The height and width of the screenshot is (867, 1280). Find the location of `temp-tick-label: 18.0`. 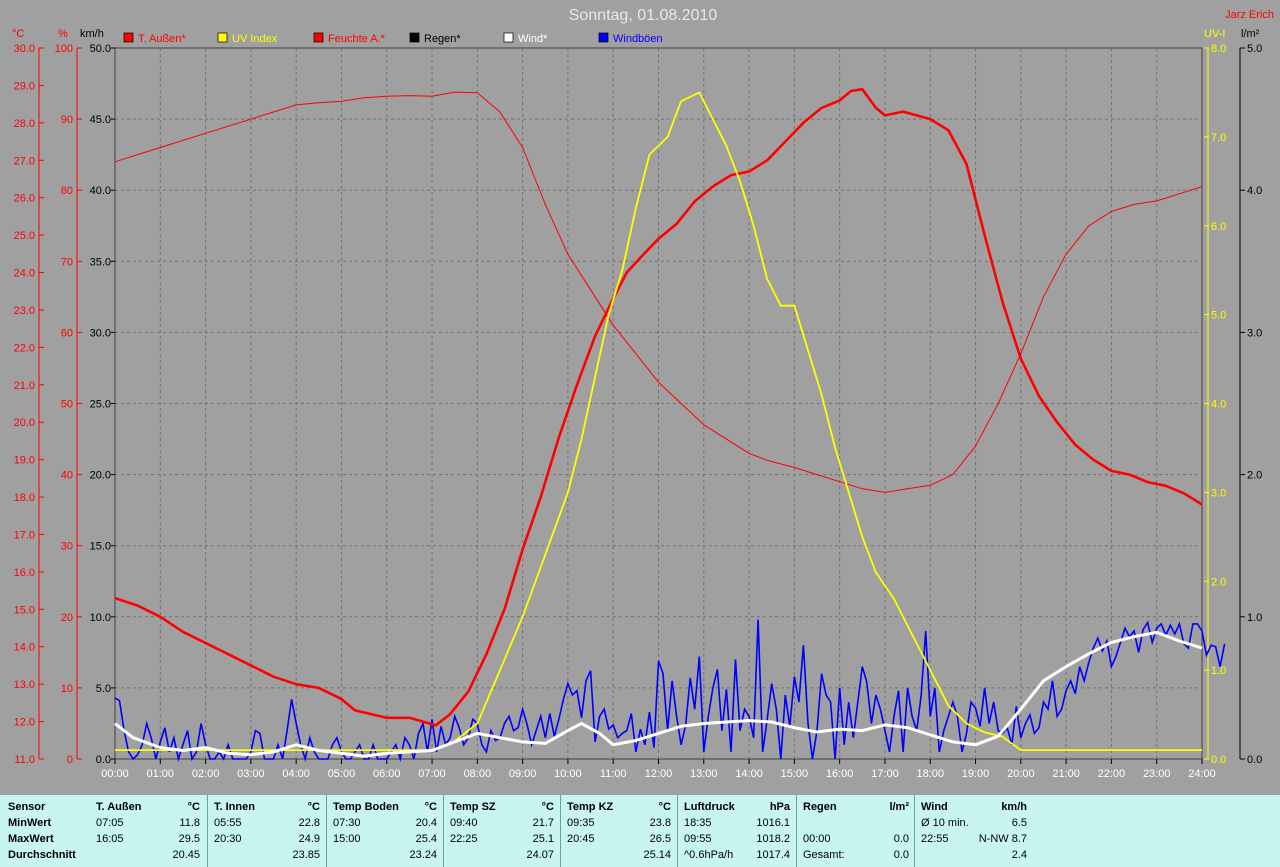

temp-tick-label: 18.0 is located at coordinates (24, 498).